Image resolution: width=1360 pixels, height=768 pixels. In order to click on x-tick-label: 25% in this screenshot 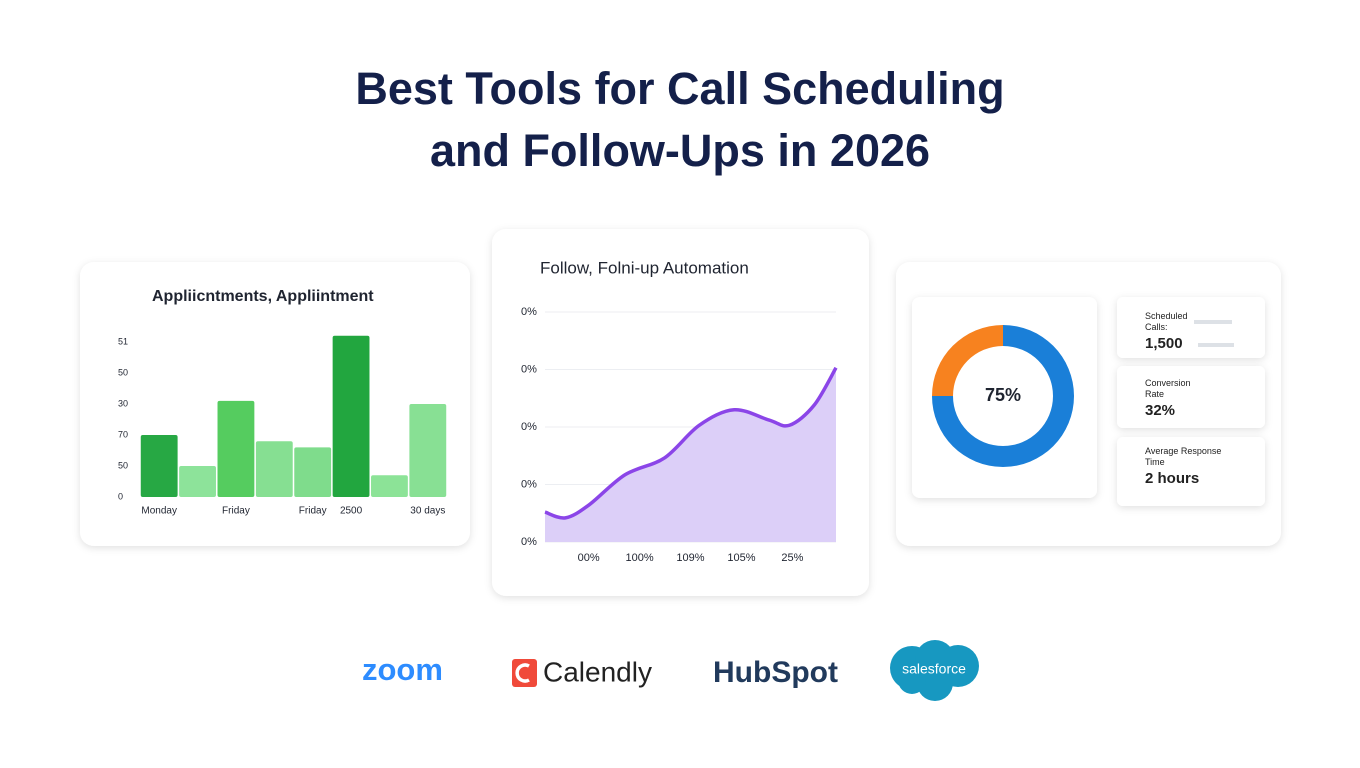, I will do `click(792, 558)`.